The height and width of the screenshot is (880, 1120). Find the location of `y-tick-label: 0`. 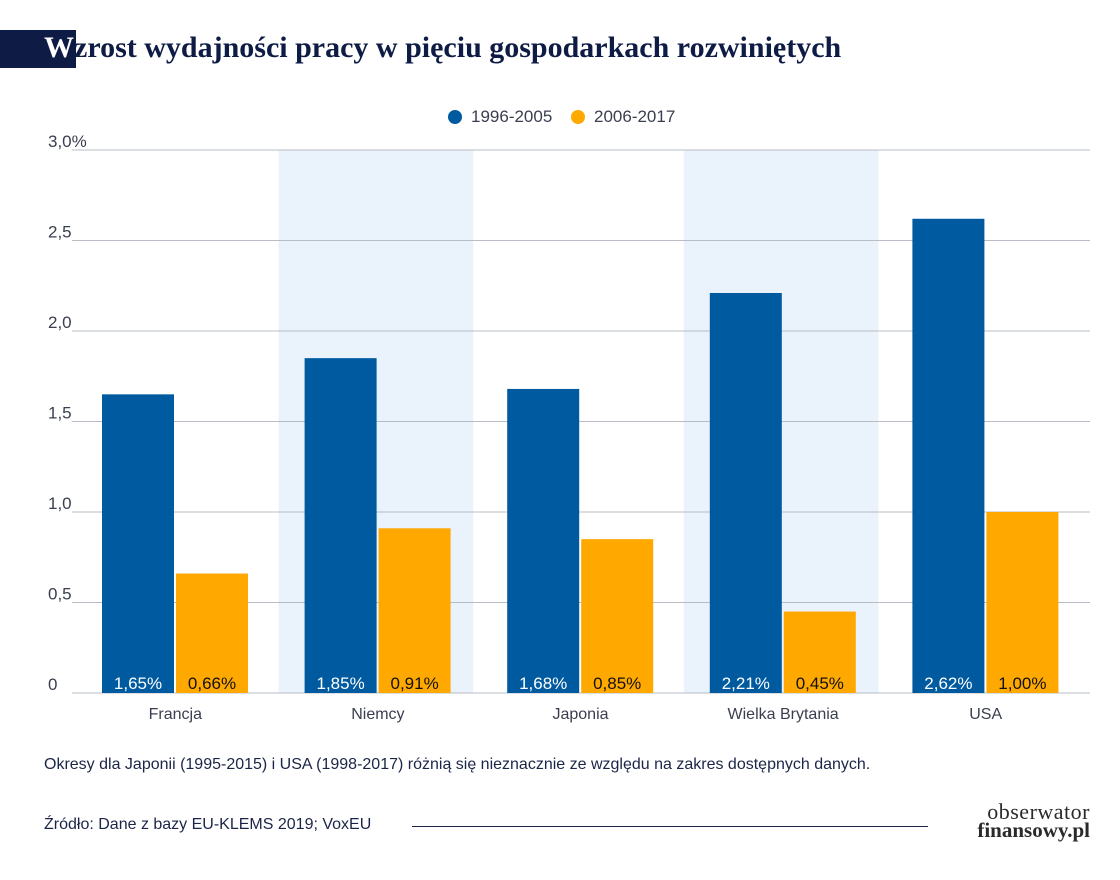

y-tick-label: 0 is located at coordinates (52, 684).